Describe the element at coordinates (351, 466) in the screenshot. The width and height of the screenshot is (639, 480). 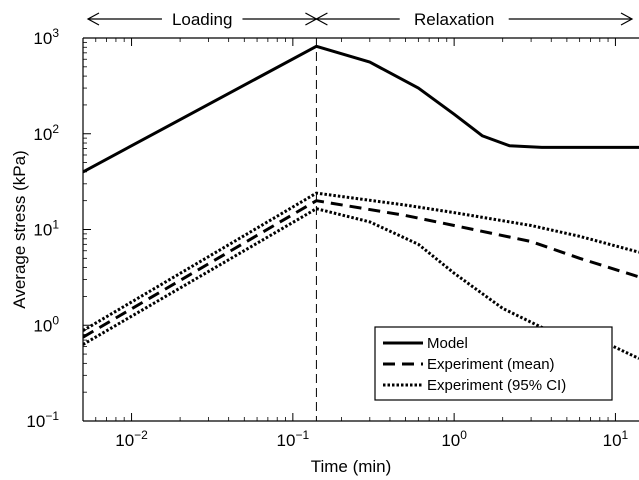
I see `x-axis-label: Time (min)` at that location.